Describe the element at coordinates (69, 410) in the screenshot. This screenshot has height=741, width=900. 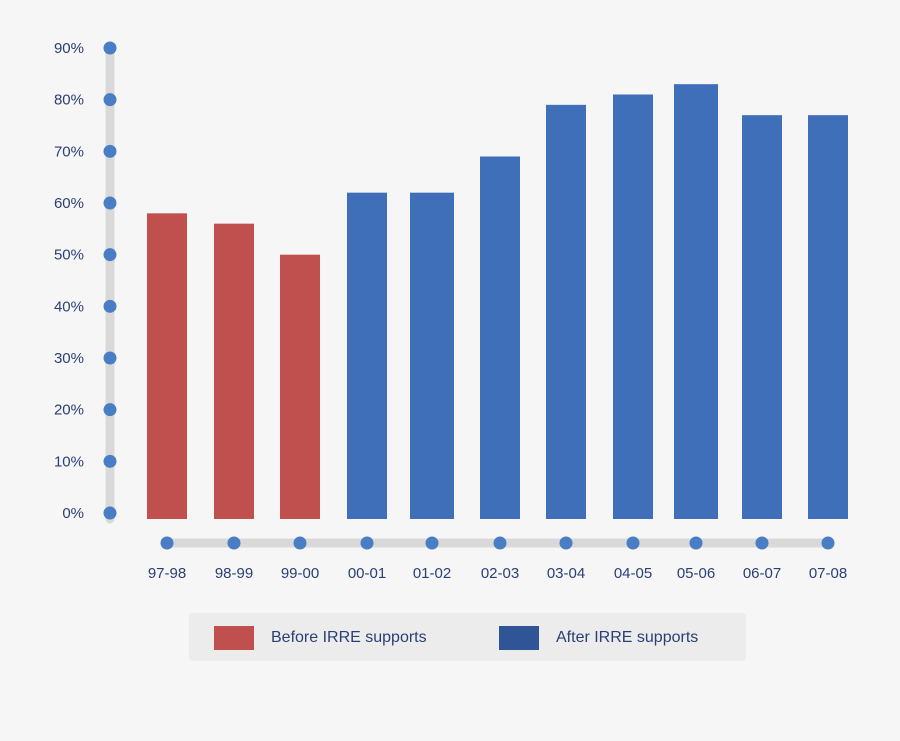
I see `y-tick-label: 20%` at that location.